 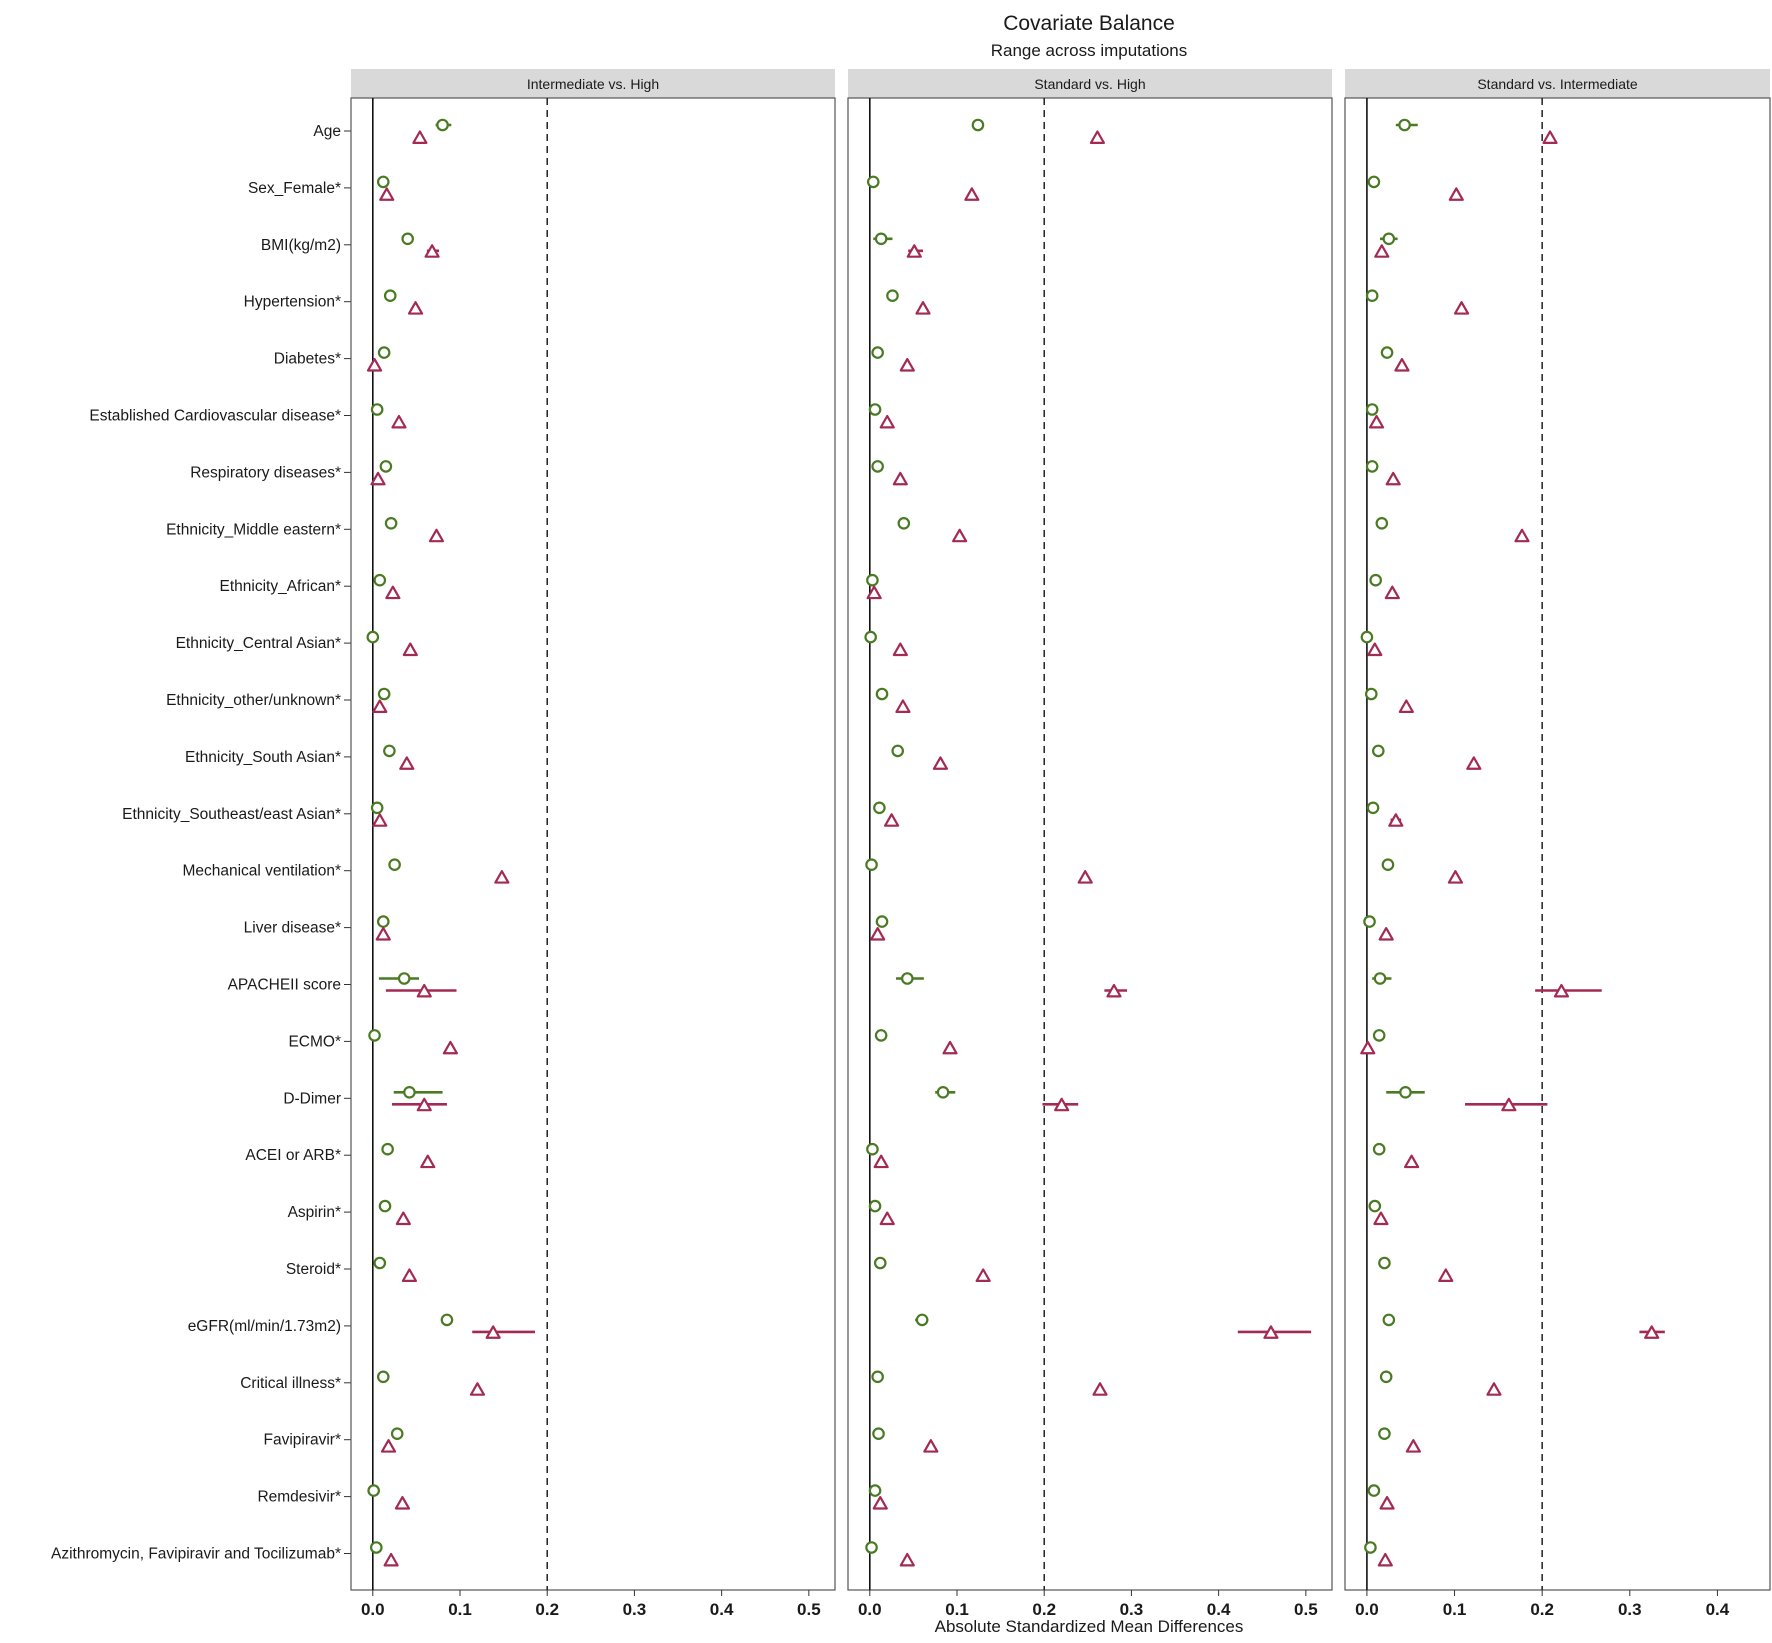 I want to click on covariate-label: Favipiravir*, so click(x=302, y=1440).